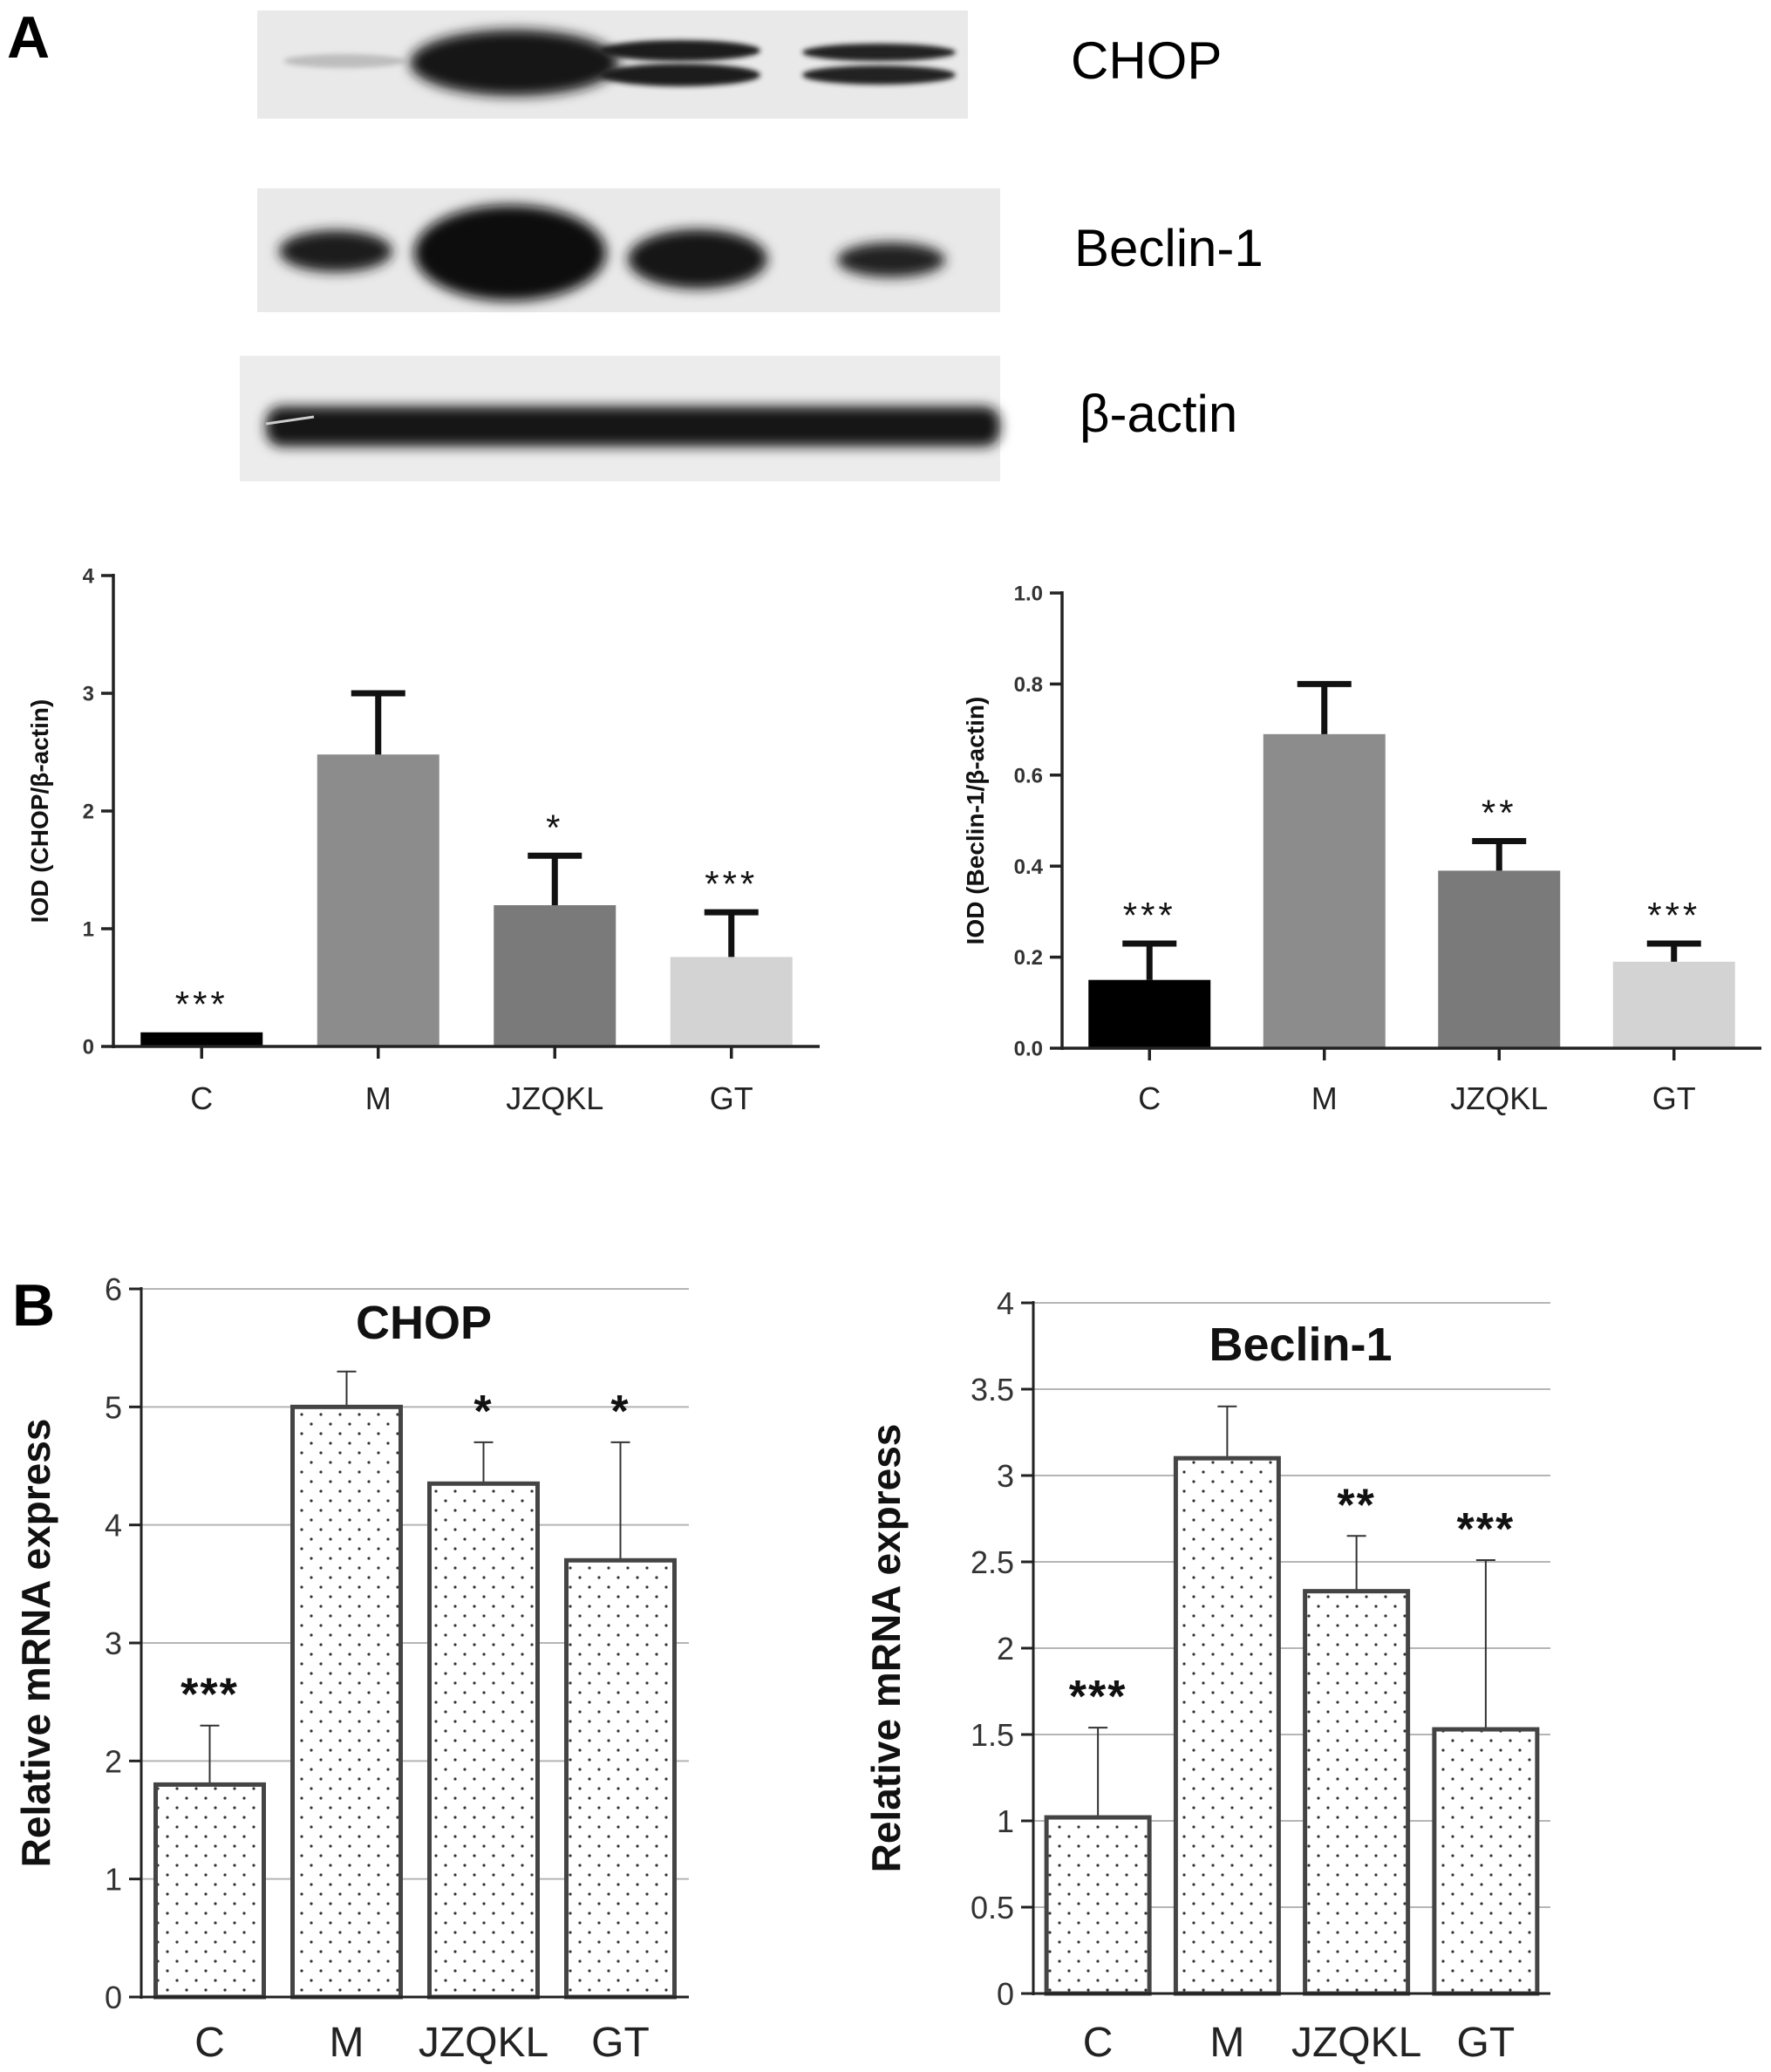 The height and width of the screenshot is (2072, 1771). Describe the element at coordinates (1300, 1345) in the screenshot. I see `chart-title: Beclin-1` at that location.